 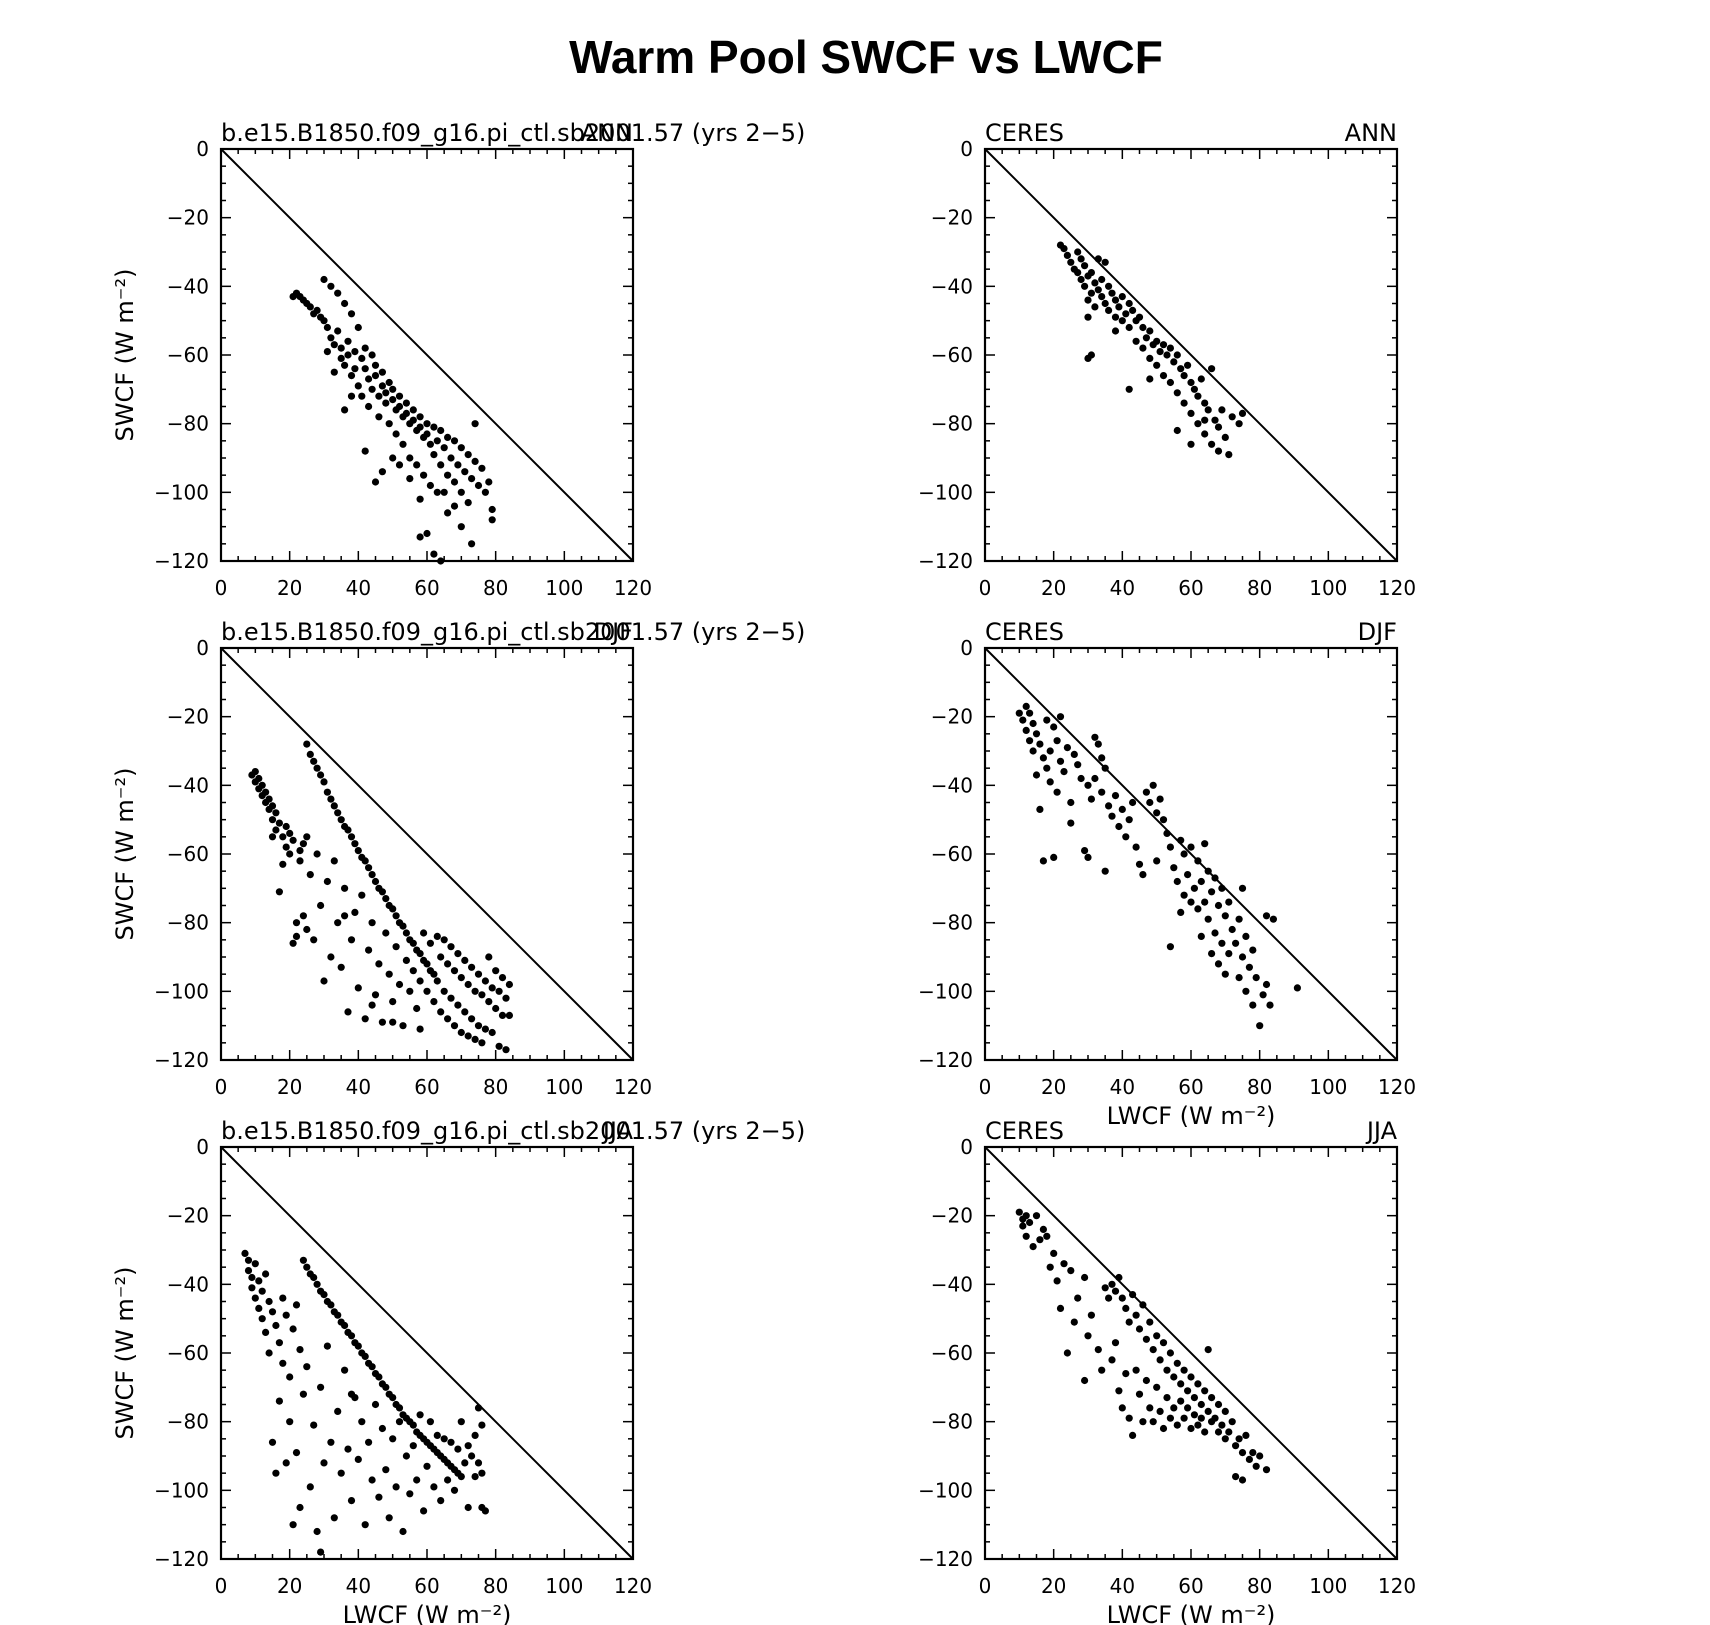 What do you see at coordinates (952, 923) in the screenshot?
I see `y-tick-label: −80` at bounding box center [952, 923].